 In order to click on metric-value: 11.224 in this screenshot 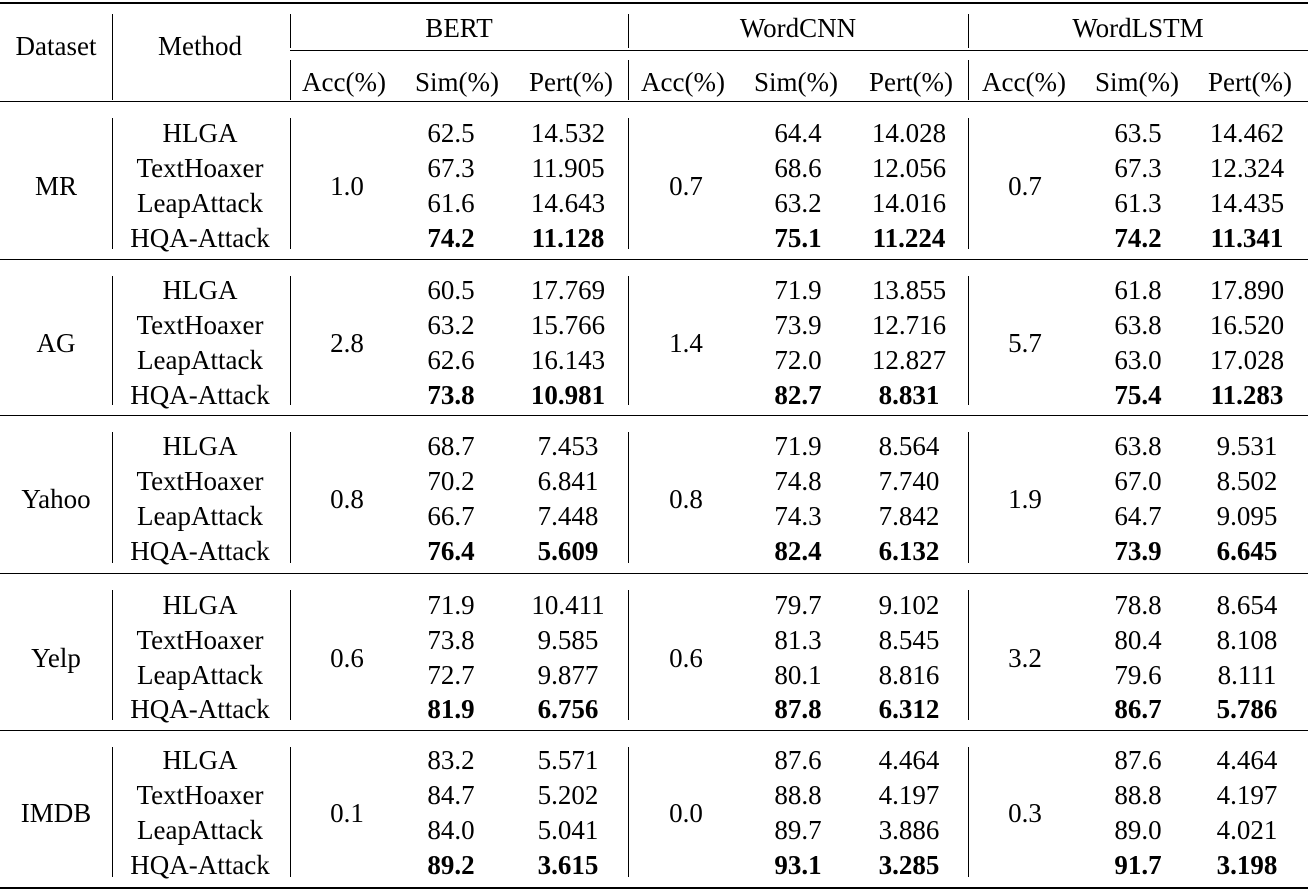, I will do `click(909, 238)`.